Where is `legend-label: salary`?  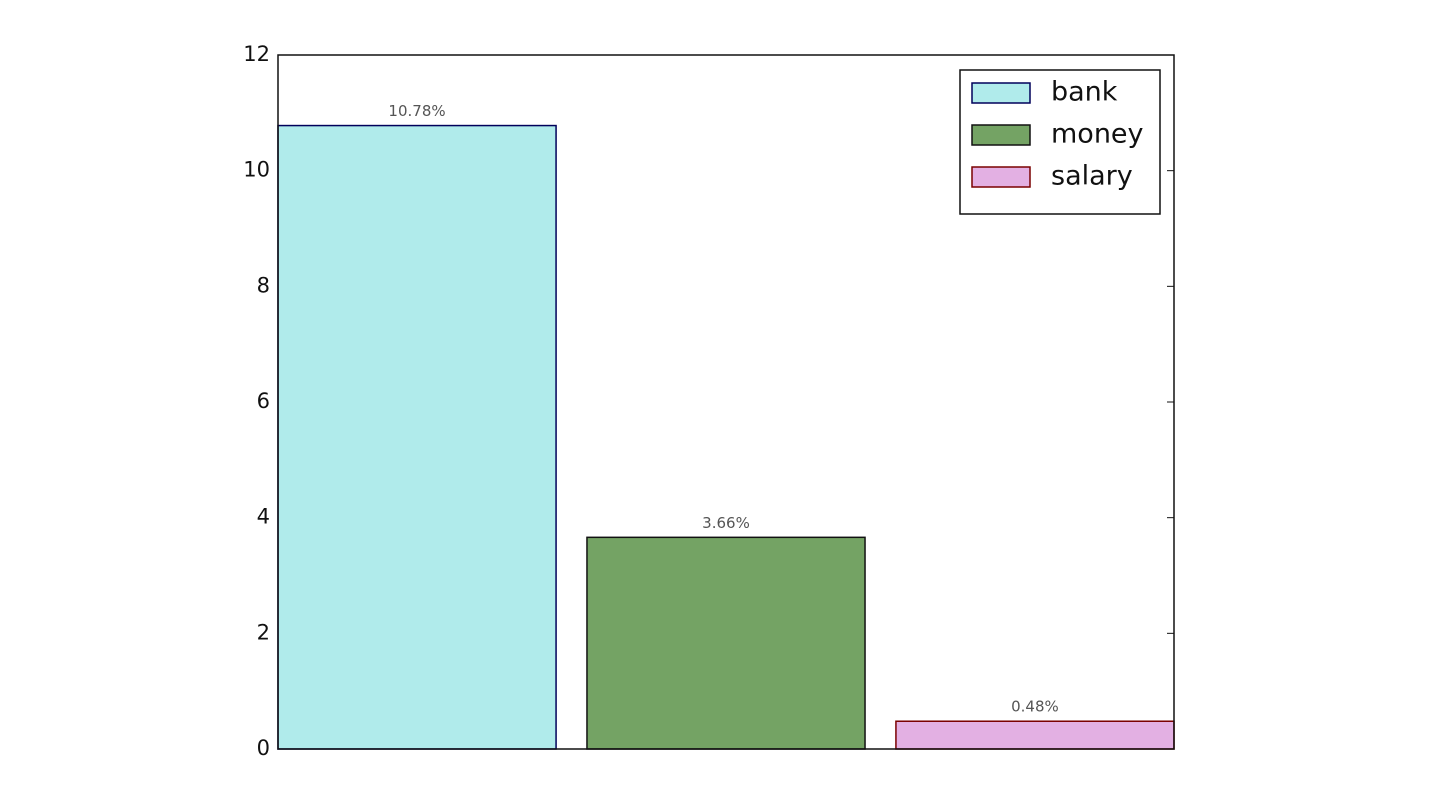
legend-label: salary is located at coordinates (1092, 176).